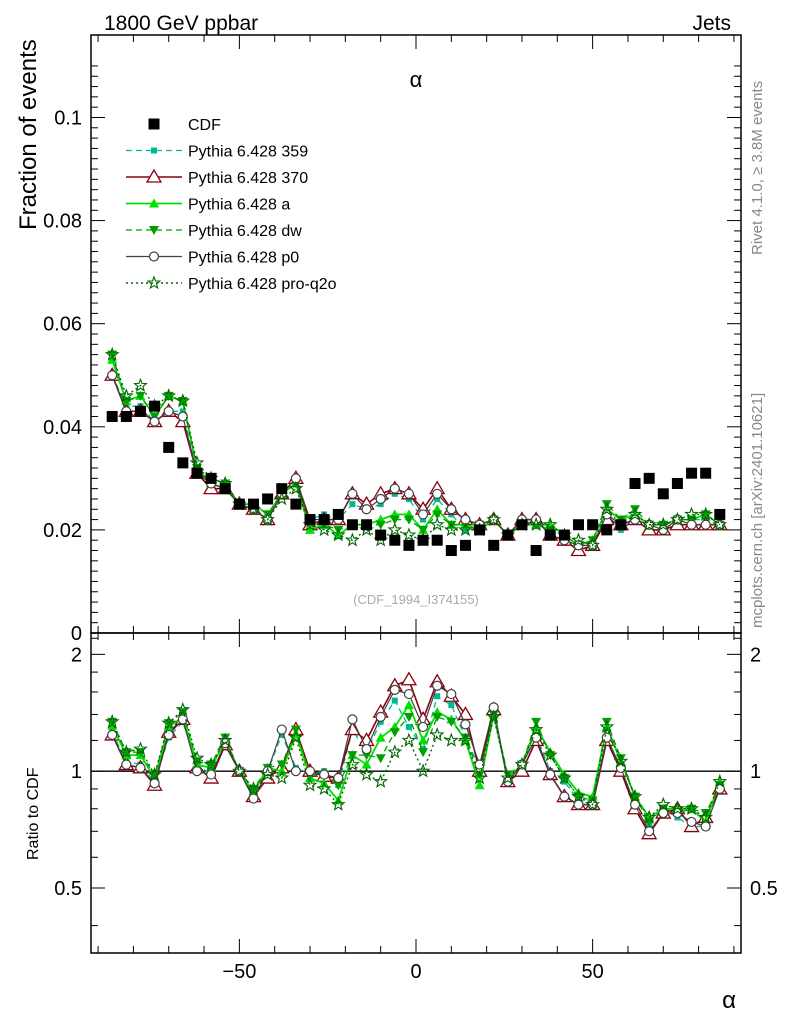 Image resolution: width=786 pixels, height=1024 pixels. I want to click on ratio-y-tick-label-left: 1, so click(76, 772).